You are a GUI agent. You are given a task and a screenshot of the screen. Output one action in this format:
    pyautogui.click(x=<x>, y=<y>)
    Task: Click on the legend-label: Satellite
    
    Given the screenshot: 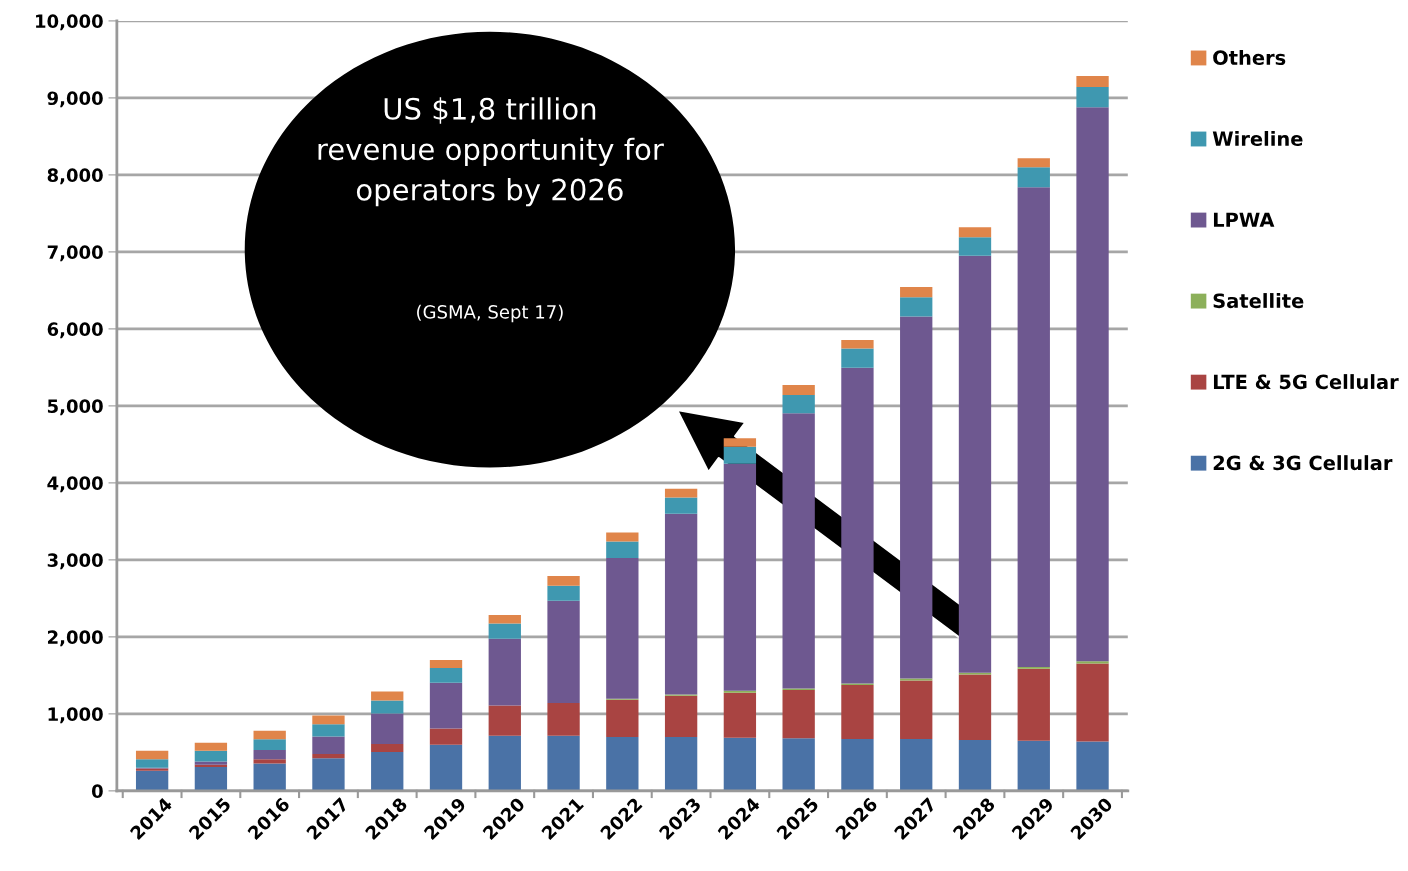 What is the action you would take?
    pyautogui.click(x=1258, y=301)
    